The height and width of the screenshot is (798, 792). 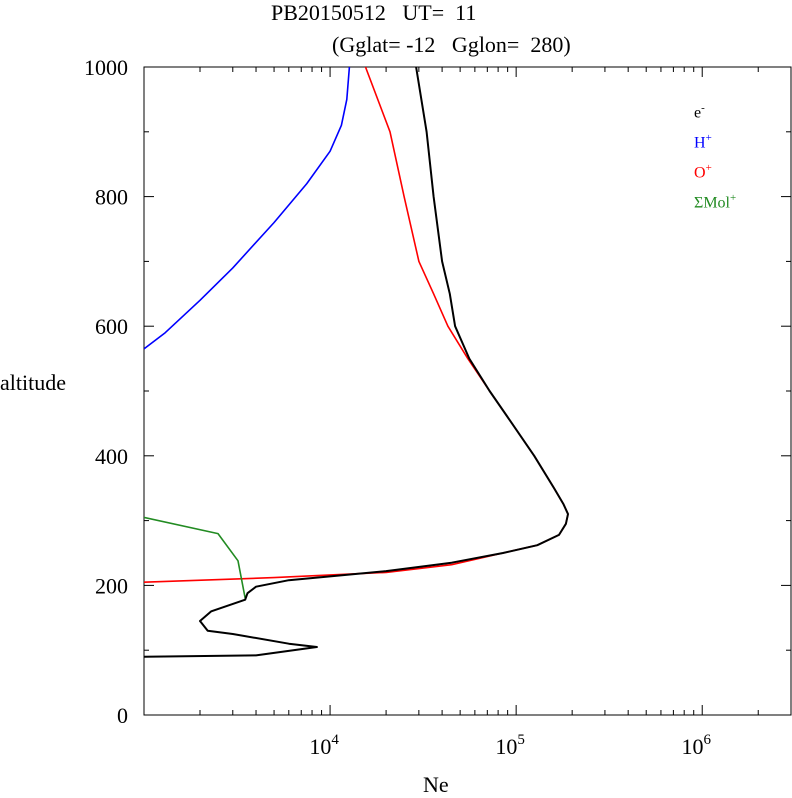 I want to click on x-tick-label: 10⁵, so click(x=510, y=745).